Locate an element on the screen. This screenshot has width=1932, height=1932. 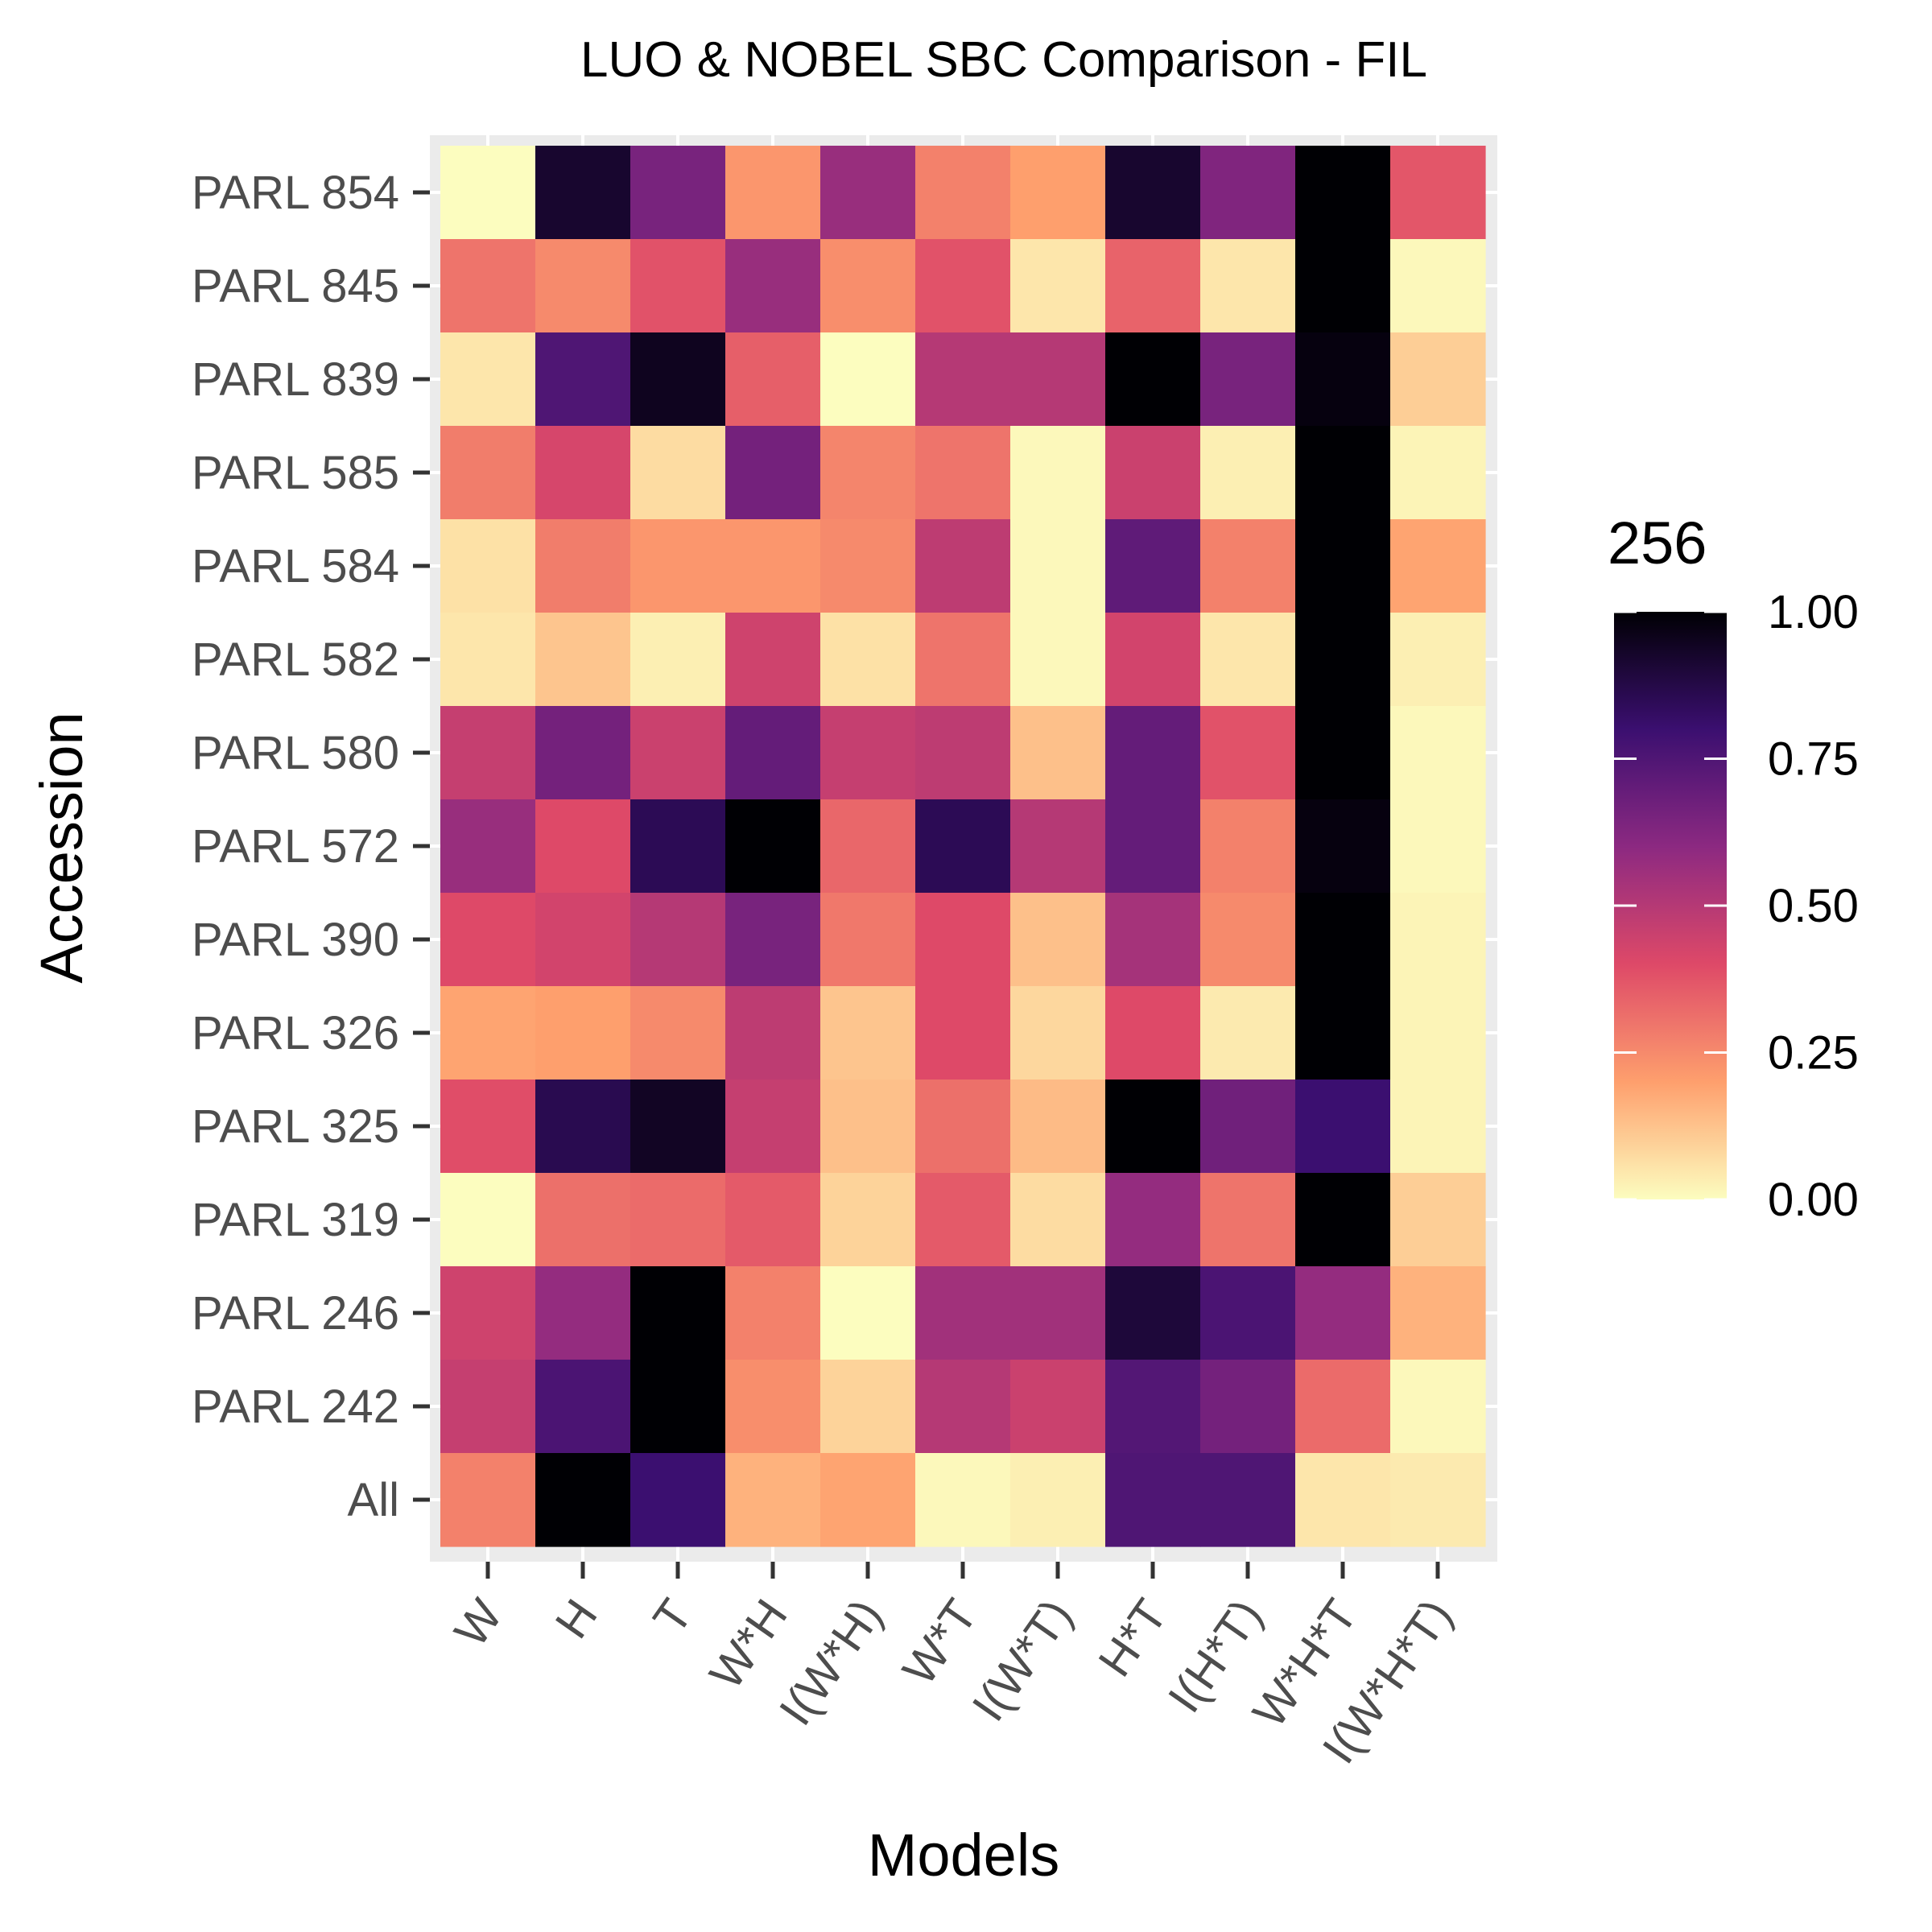
y-tick-label-parl-580: PARL 580 is located at coordinates (295, 753).